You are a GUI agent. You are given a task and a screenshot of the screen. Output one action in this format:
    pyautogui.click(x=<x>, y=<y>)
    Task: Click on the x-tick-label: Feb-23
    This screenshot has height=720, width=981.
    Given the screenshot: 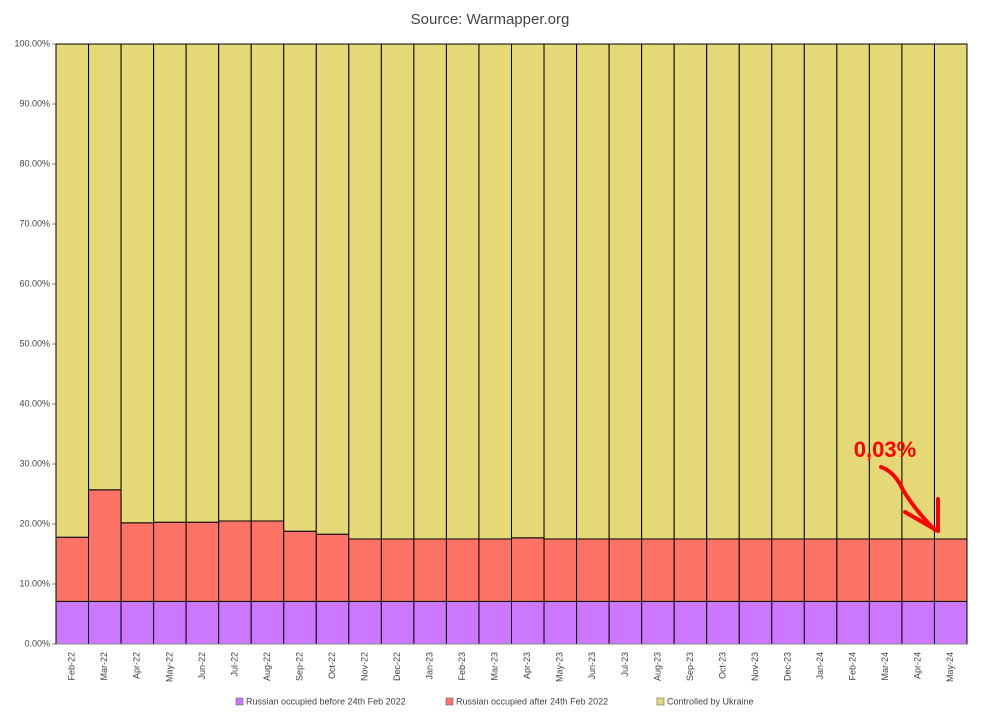 What is the action you would take?
    pyautogui.click(x=462, y=666)
    